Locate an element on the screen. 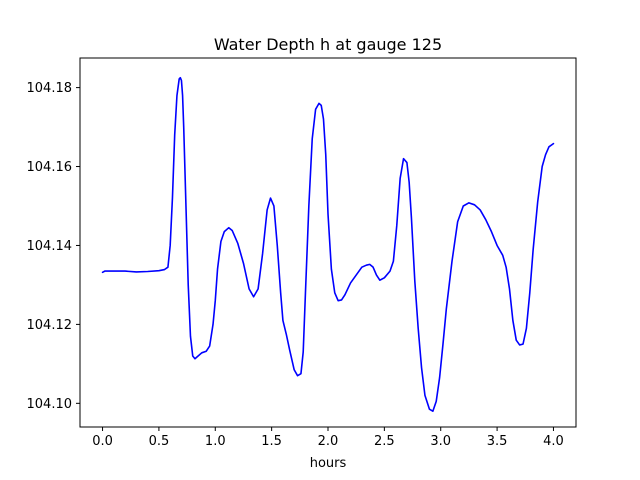 This screenshot has height=480, width=640. y-tick-label: 104.12 is located at coordinates (50, 325).